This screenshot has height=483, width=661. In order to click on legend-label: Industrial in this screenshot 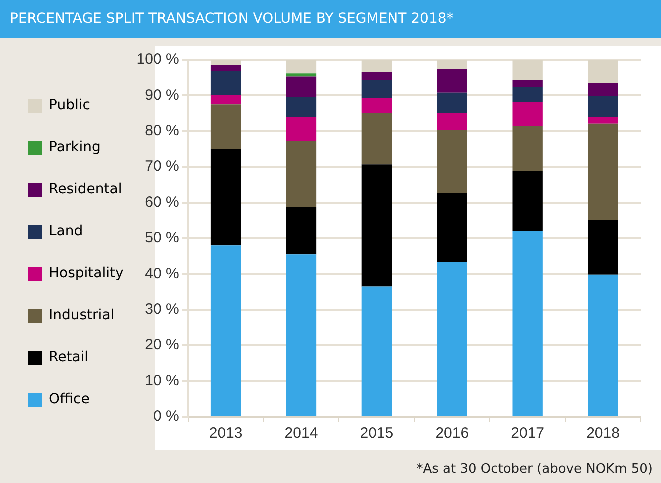, I will do `click(82, 316)`.